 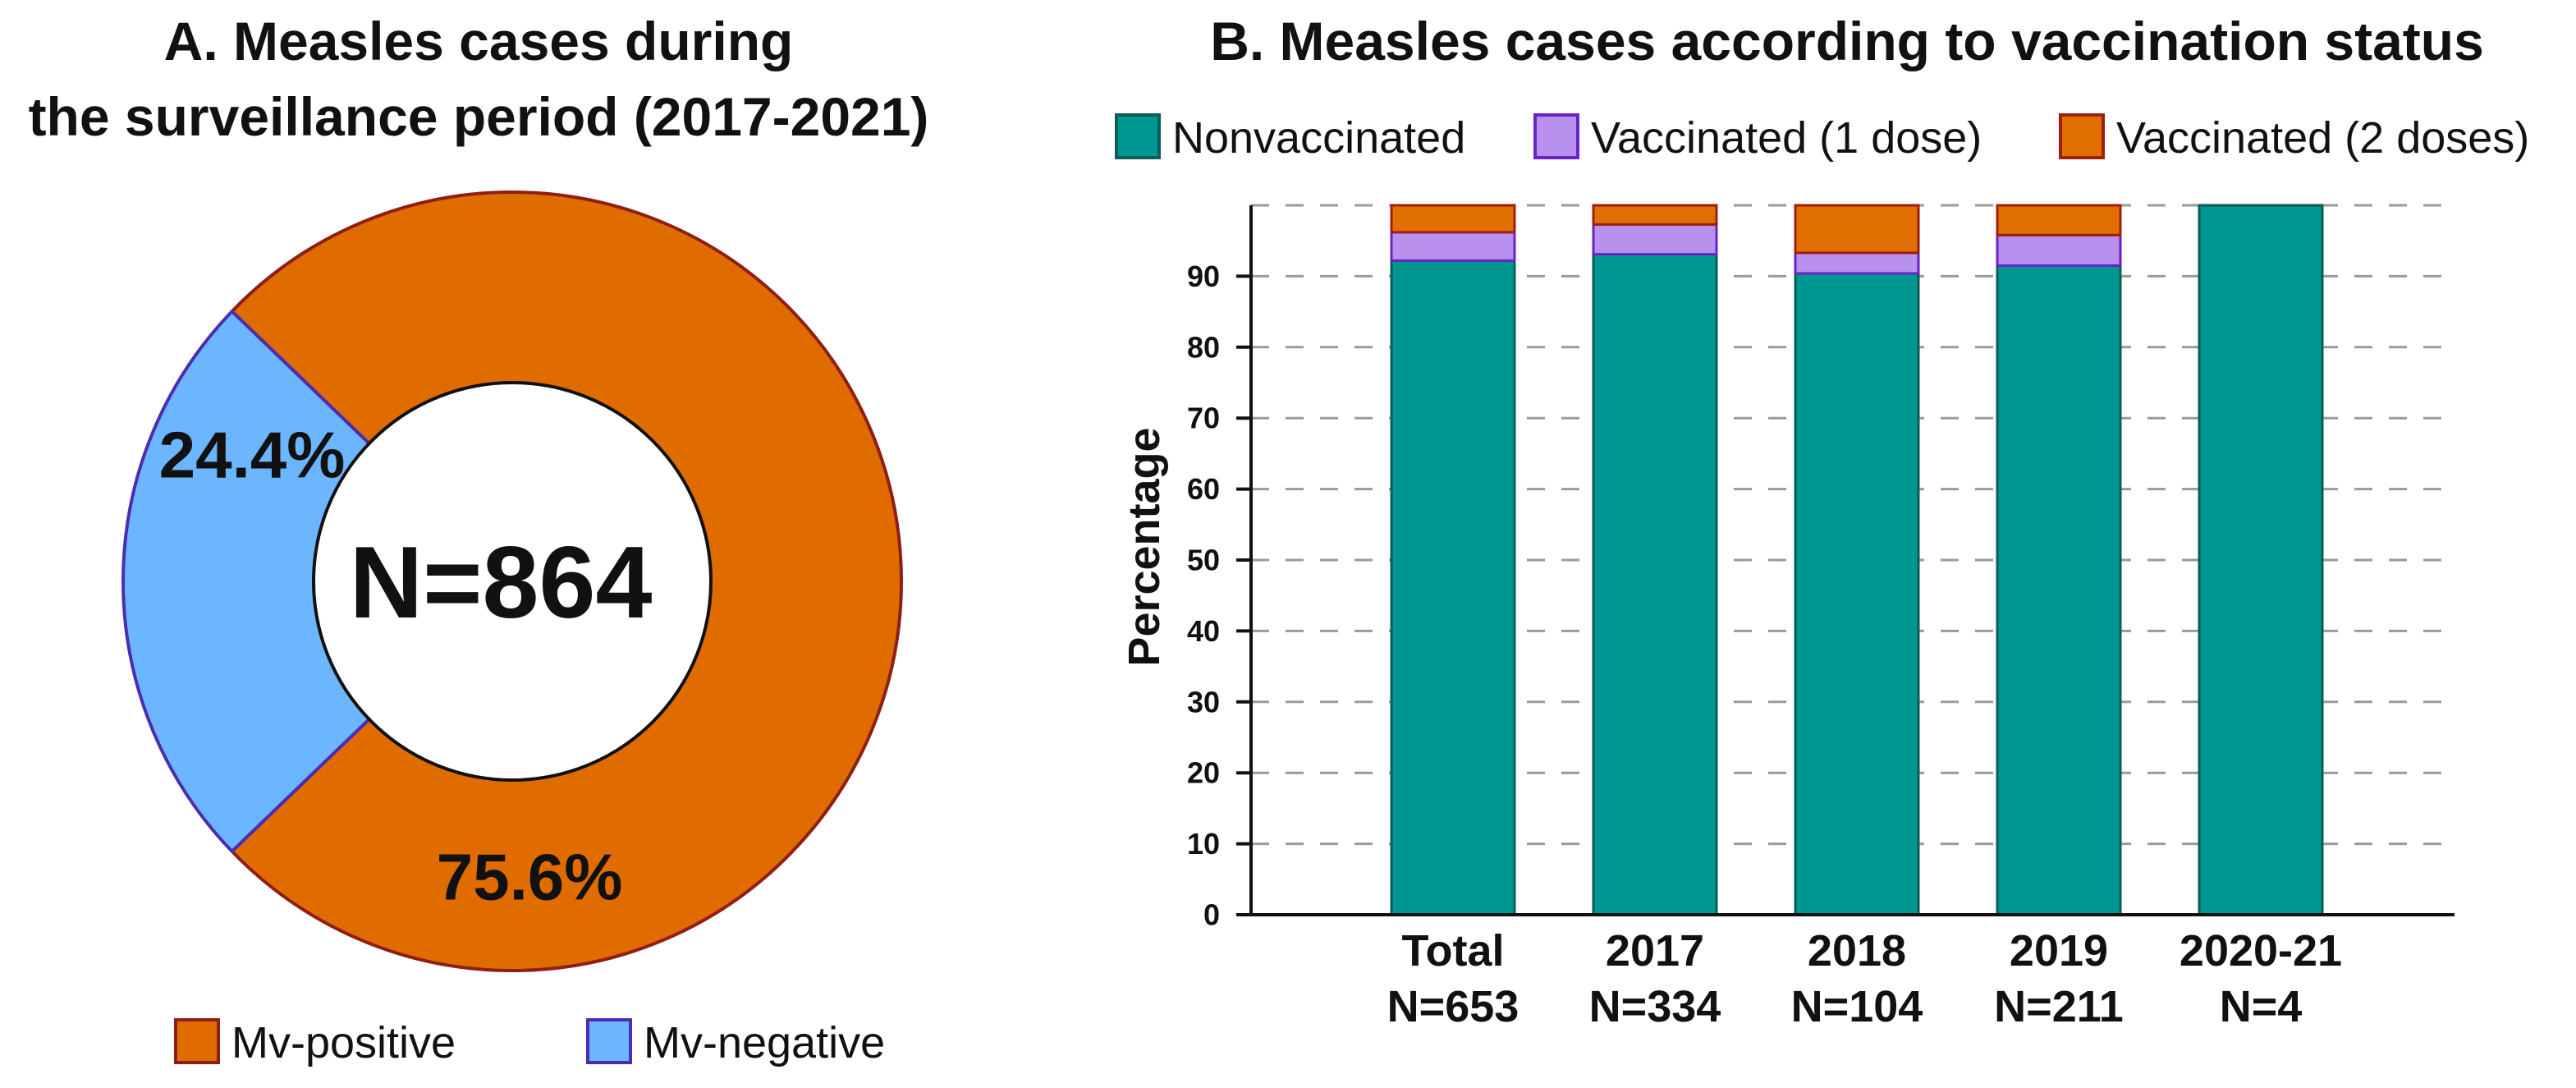 I want to click on donut-center-hole, so click(x=513, y=581).